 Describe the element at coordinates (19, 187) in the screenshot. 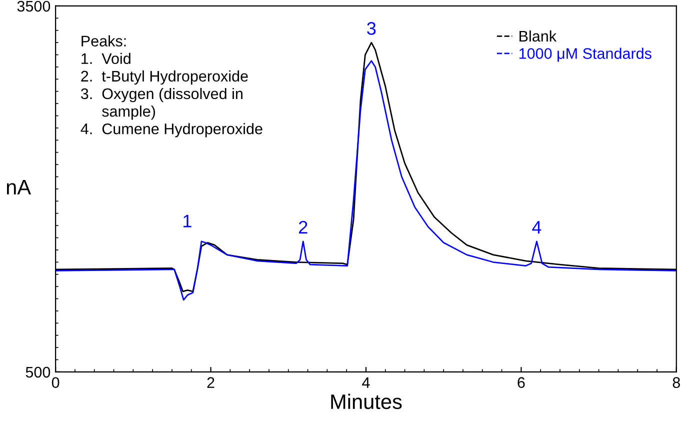

I see `y-axis-title: nA` at that location.